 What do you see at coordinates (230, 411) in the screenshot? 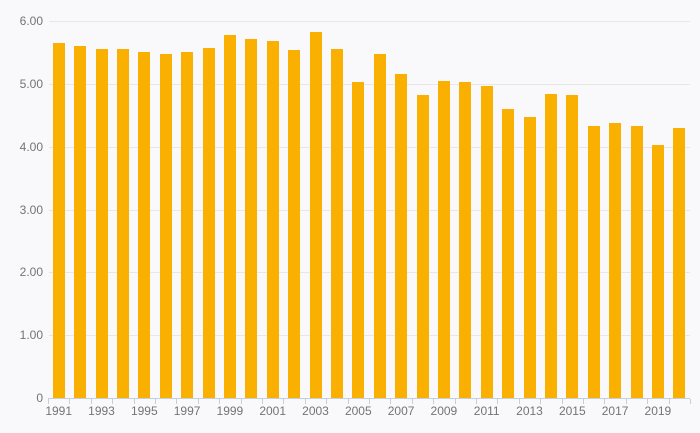
I see `x-axis-label-1999: 1999` at bounding box center [230, 411].